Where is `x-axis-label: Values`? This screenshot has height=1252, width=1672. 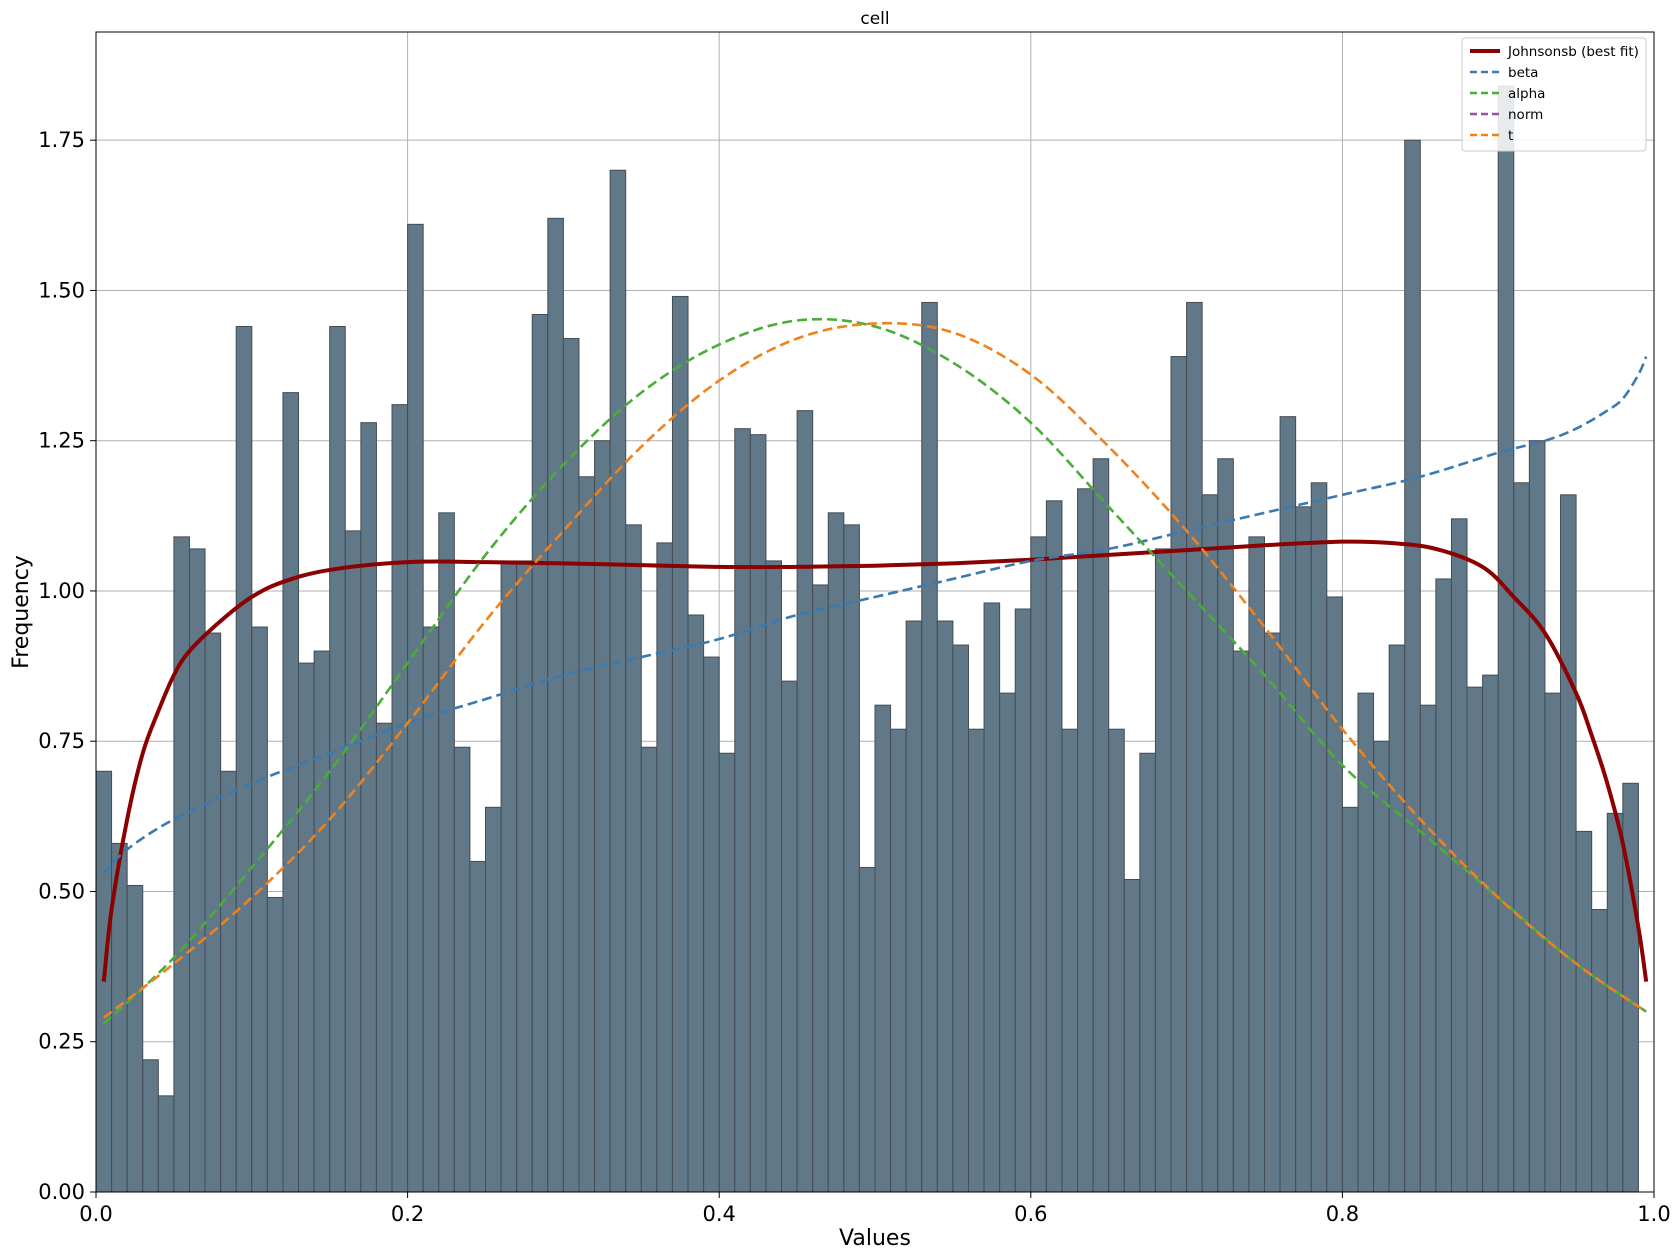 x-axis-label: Values is located at coordinates (875, 1238).